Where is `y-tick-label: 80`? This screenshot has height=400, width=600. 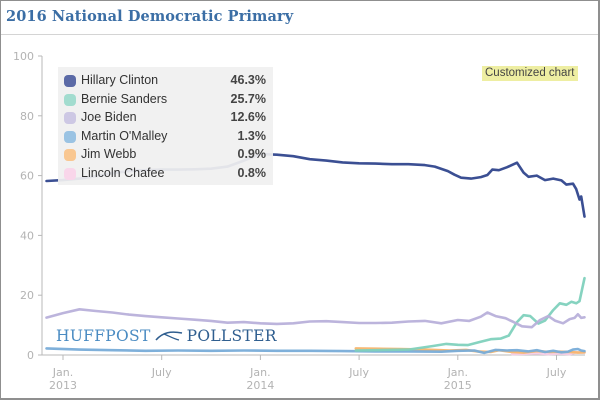
y-tick-label: 80 is located at coordinates (27, 116).